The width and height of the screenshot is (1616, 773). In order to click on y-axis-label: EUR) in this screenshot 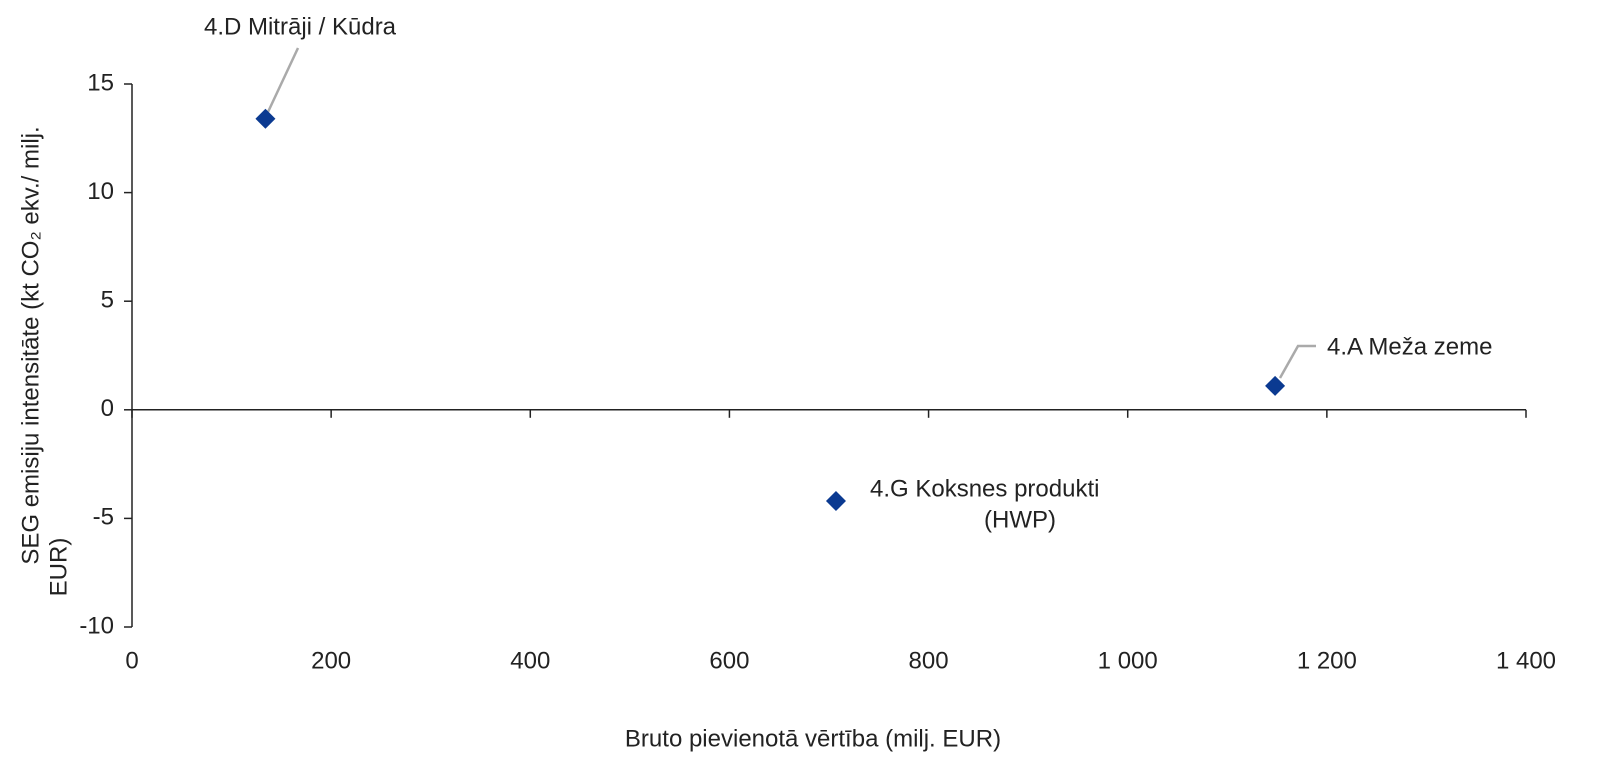, I will do `click(58, 567)`.